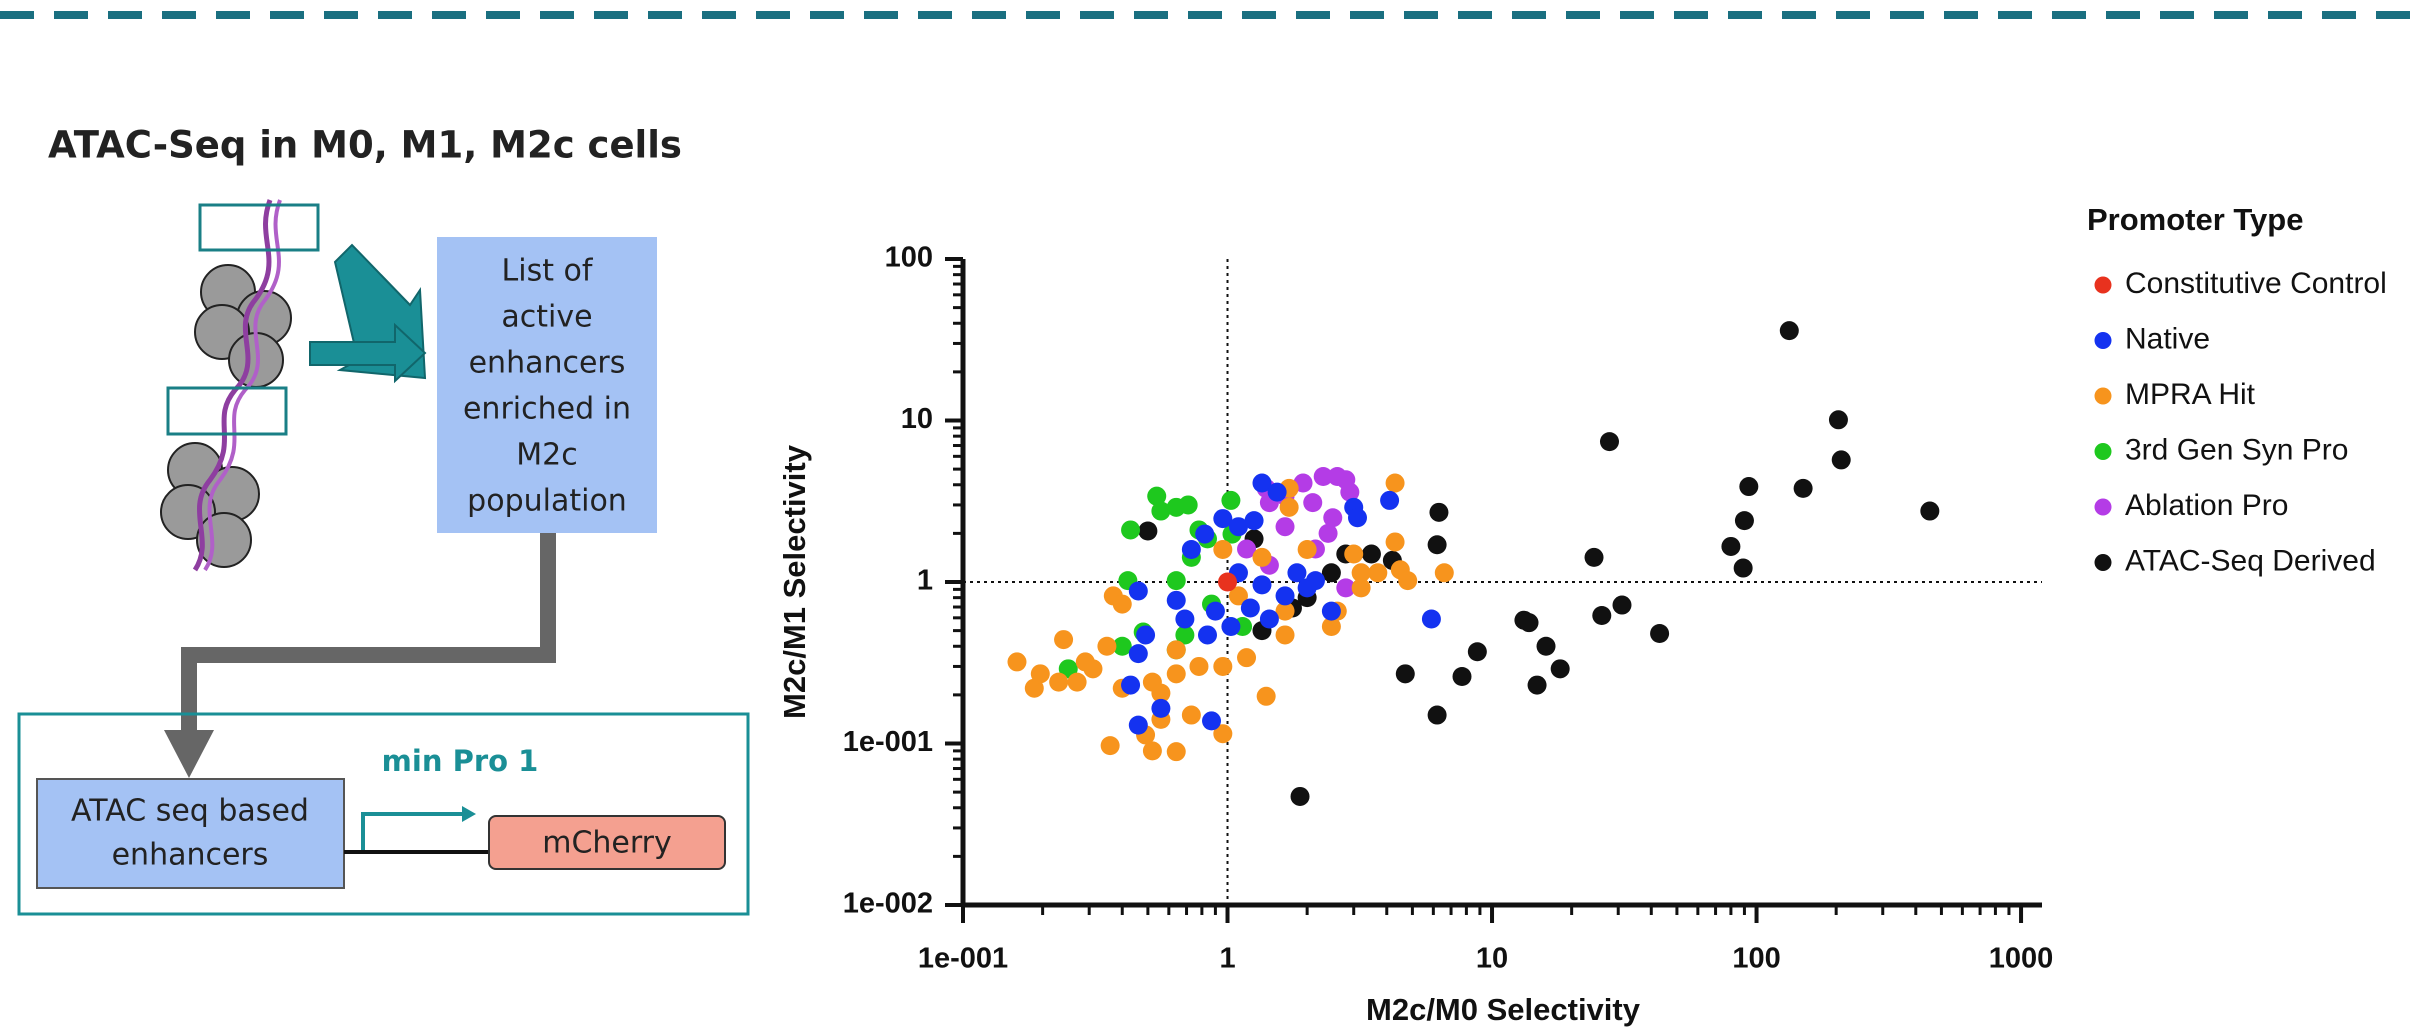  I want to click on x-tick-label: 1e-001, so click(963, 959).